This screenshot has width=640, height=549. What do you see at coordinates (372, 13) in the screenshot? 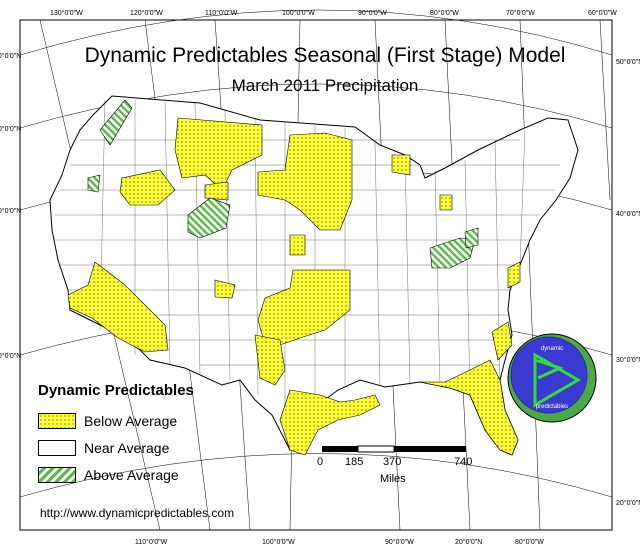
I see `grat-top-90w: 90°0'0"W` at bounding box center [372, 13].